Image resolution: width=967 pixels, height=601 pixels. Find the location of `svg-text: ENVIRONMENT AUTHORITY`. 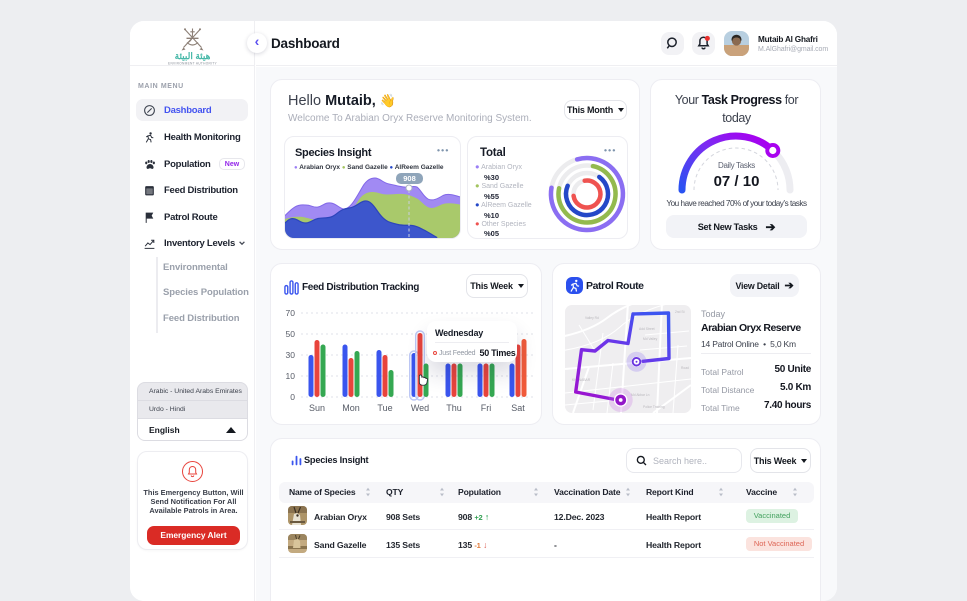

svg-text: ENVIRONMENT AUTHORITY is located at coordinates (192, 64).